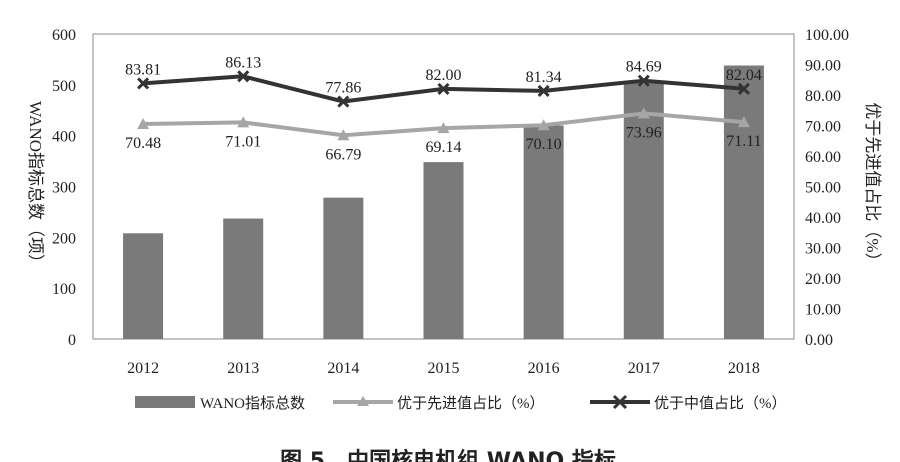  I want to click on data-label-advanced: 70.48, so click(143, 143).